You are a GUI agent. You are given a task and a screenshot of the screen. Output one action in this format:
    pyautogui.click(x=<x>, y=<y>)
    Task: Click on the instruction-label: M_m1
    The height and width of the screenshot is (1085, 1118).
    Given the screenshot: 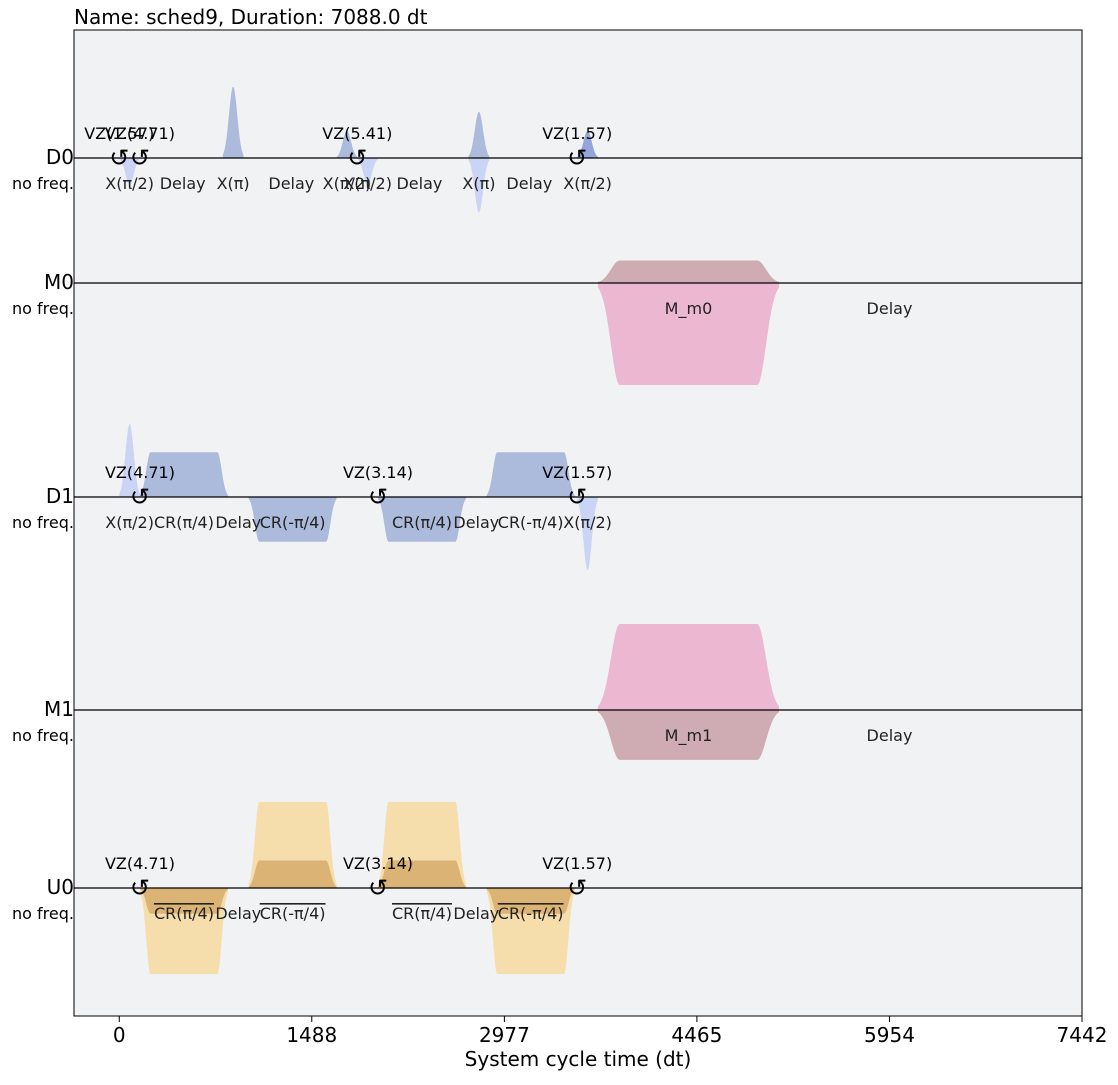 What is the action you would take?
    pyautogui.click(x=689, y=736)
    